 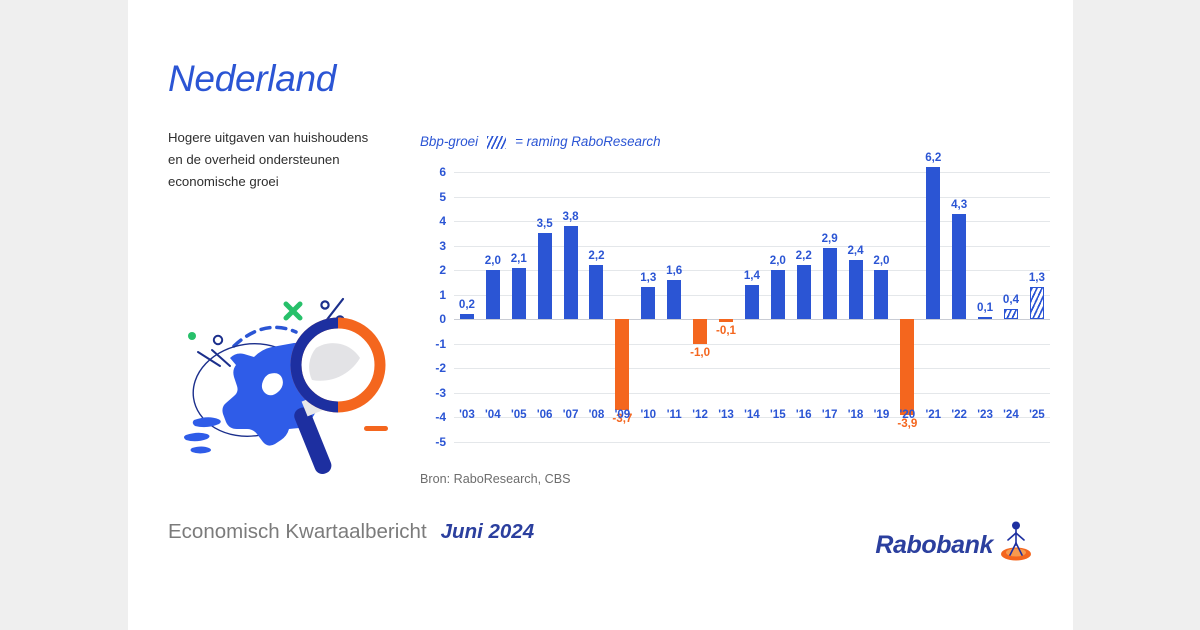 What do you see at coordinates (934, 545) in the screenshot?
I see `rabobank-wordmark: Rabobank` at bounding box center [934, 545].